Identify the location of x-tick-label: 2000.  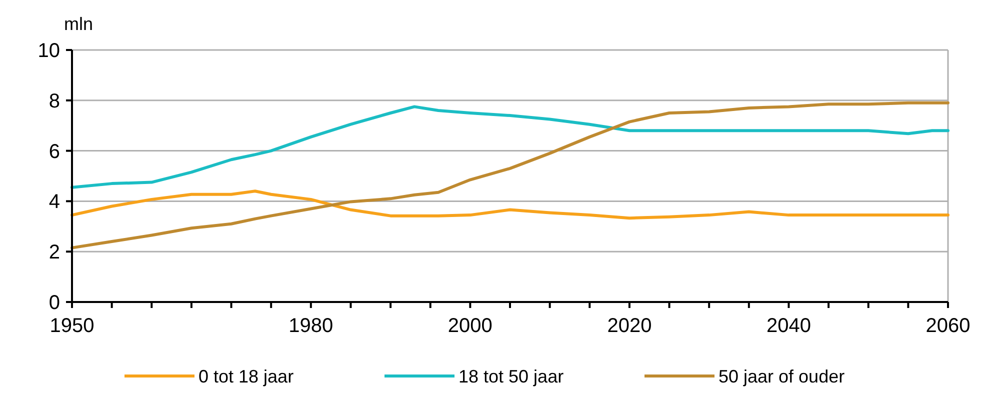
(470, 326).